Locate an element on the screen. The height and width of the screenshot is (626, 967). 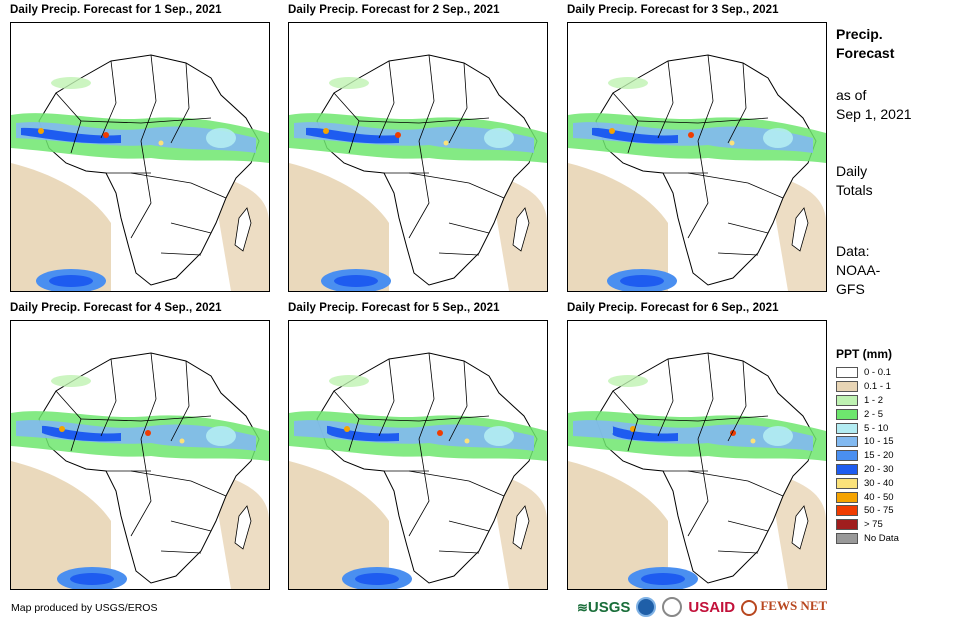
sidebar-totals: Daily Totals is located at coordinates (854, 181).